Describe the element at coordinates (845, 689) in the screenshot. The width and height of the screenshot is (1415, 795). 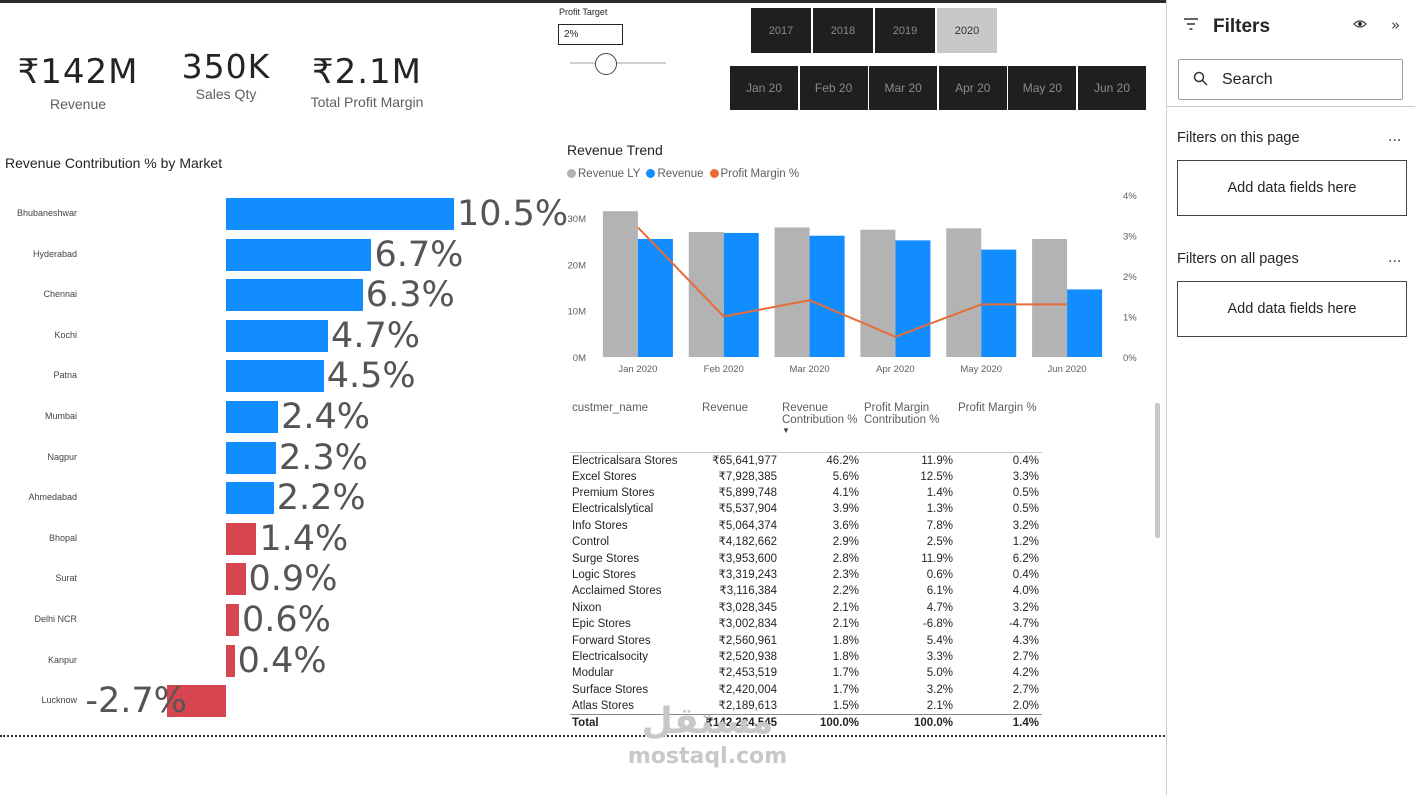
I see `table-cell: 1.7%` at that location.